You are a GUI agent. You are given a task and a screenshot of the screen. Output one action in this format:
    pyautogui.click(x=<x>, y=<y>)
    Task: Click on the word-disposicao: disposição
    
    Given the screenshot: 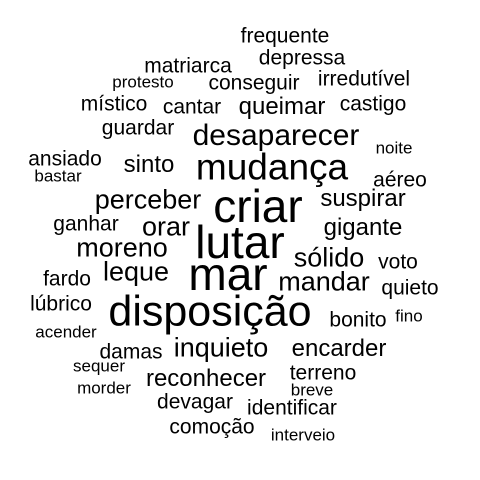 What is the action you would take?
    pyautogui.click(x=210, y=311)
    